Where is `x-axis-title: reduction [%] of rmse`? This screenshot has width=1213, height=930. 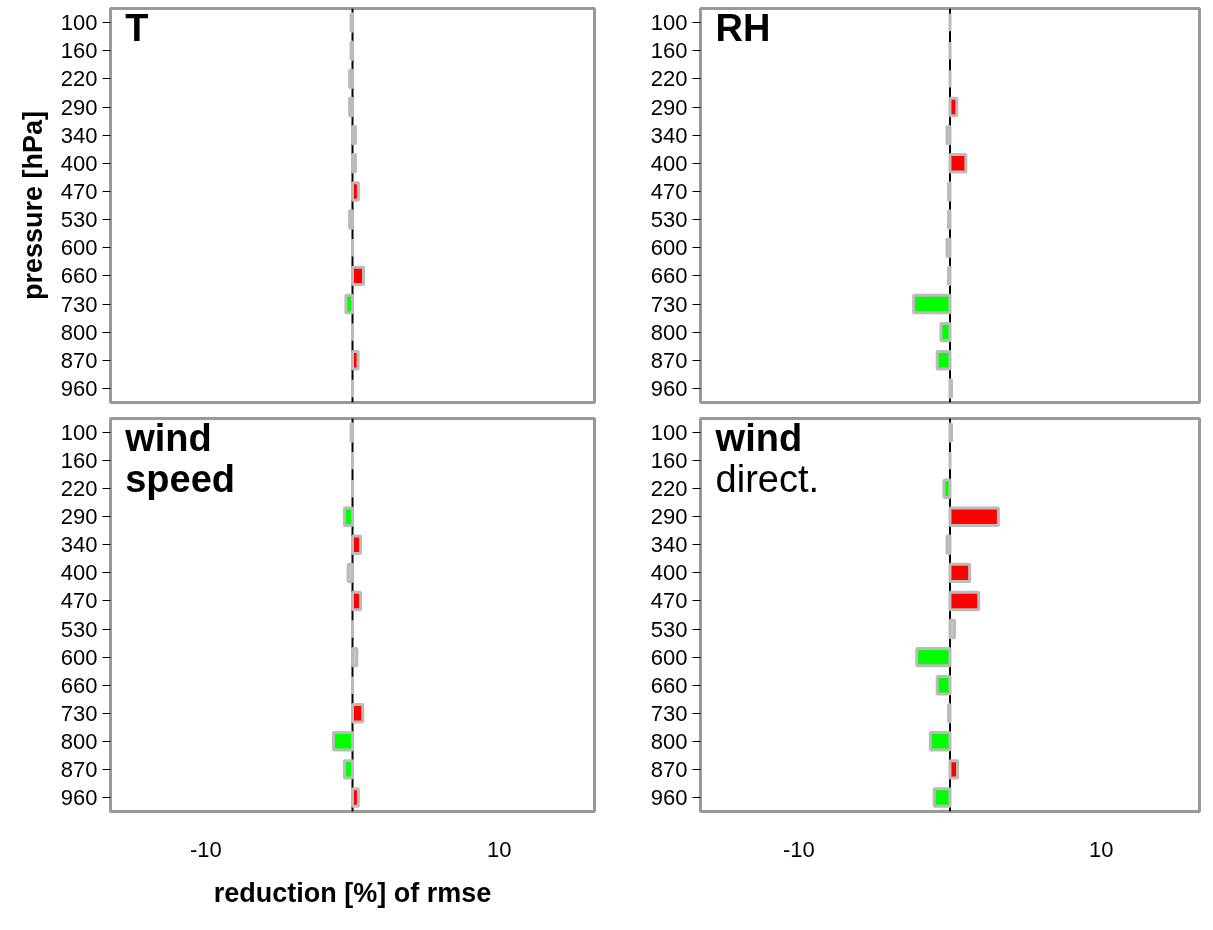 x-axis-title: reduction [%] of rmse is located at coordinates (352, 892).